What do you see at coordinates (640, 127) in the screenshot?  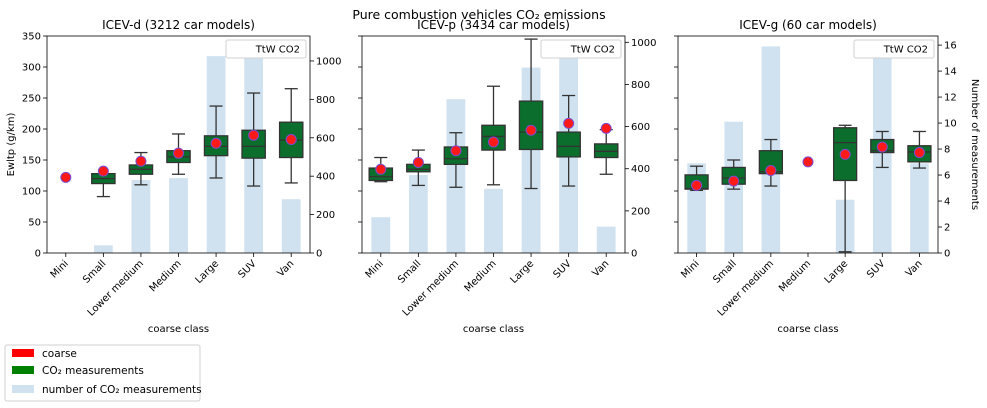 I see `right-tick-label: 600` at bounding box center [640, 127].